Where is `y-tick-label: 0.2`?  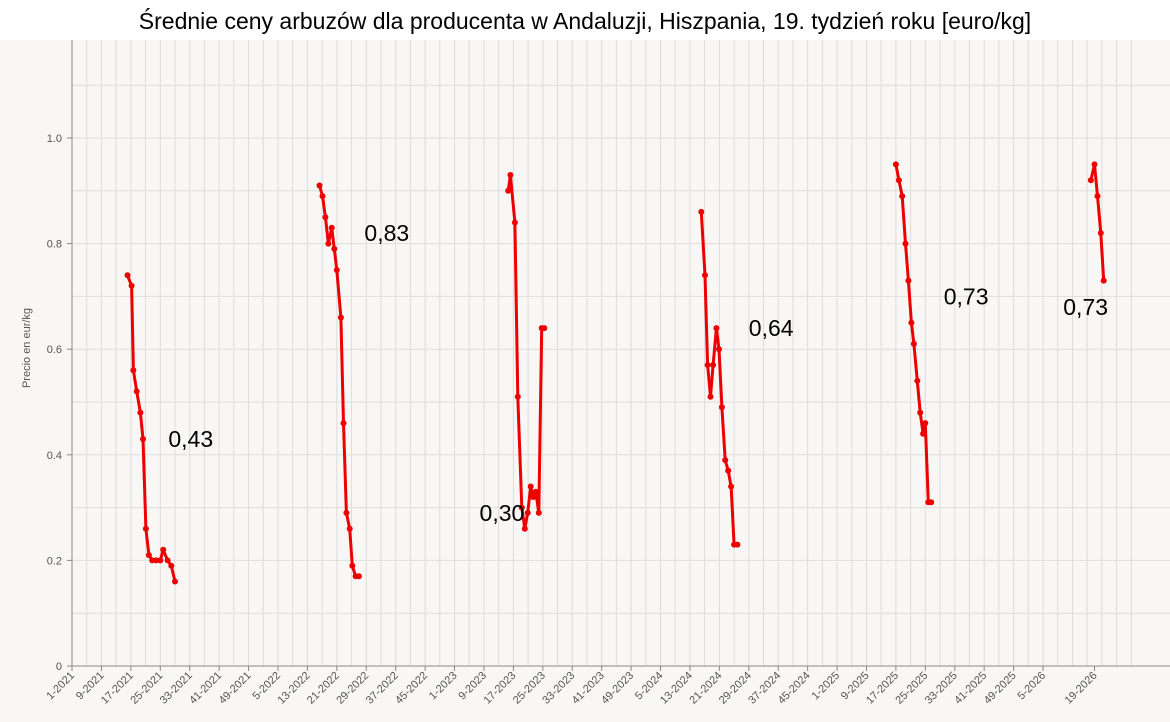
y-tick-label: 0.2 is located at coordinates (54, 561).